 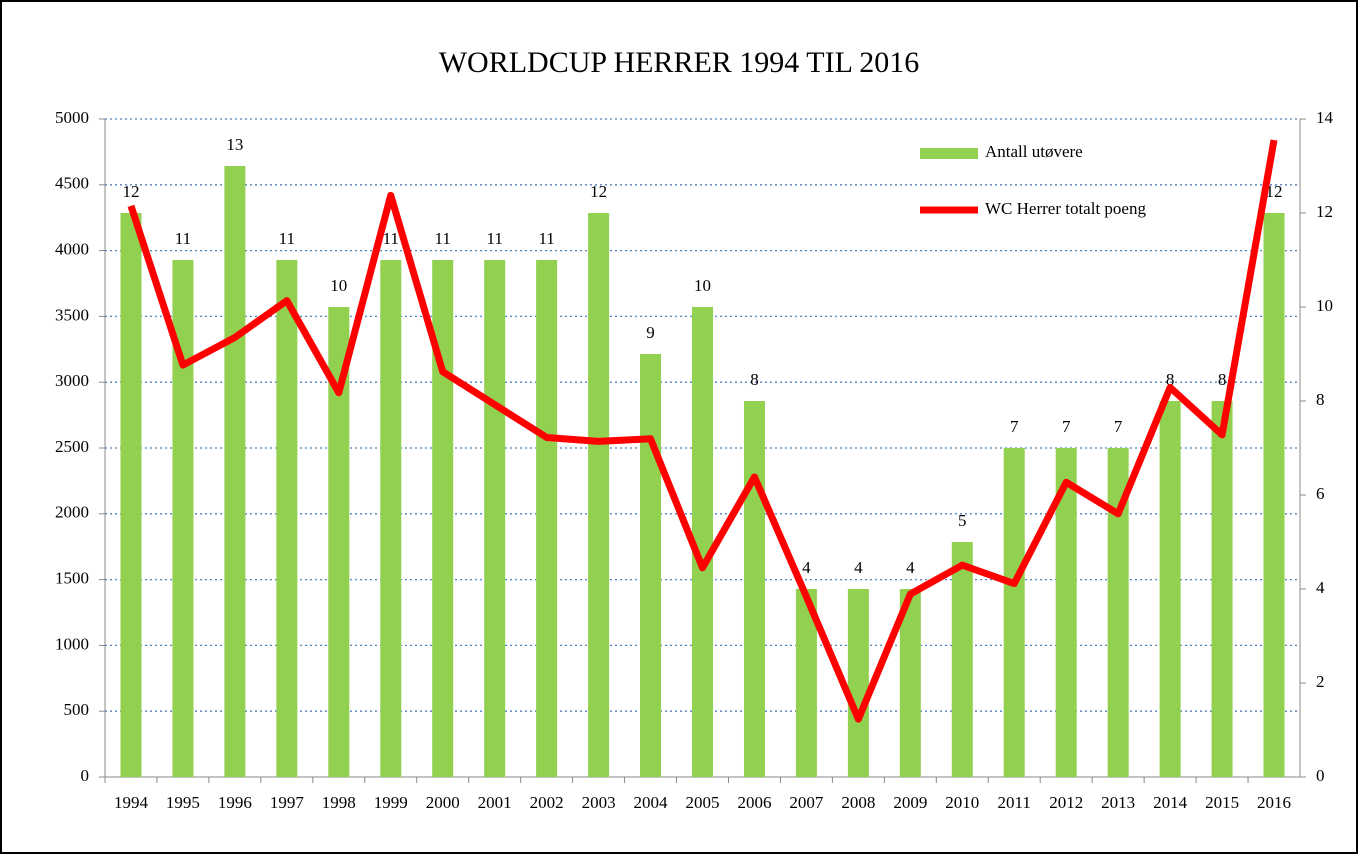 I want to click on y2-tick-label: 12, so click(x=1324, y=211).